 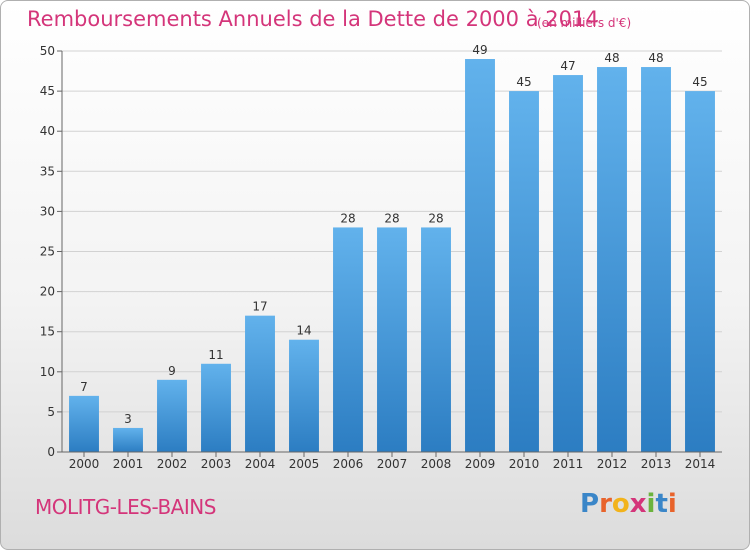 I want to click on x-tick-label: 2001, so click(x=128, y=464).